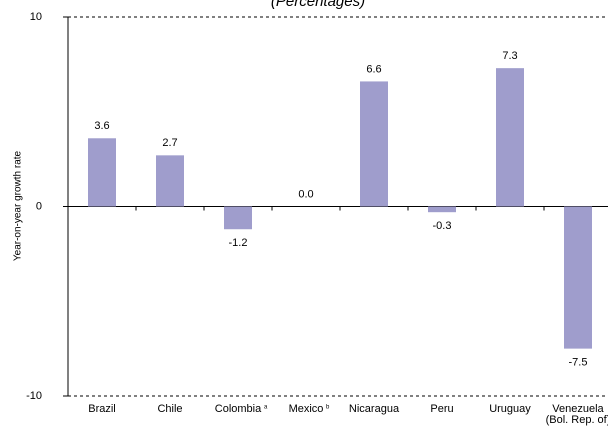 This screenshot has width=608, height=432. I want to click on value-label: 6.6, so click(373, 69).